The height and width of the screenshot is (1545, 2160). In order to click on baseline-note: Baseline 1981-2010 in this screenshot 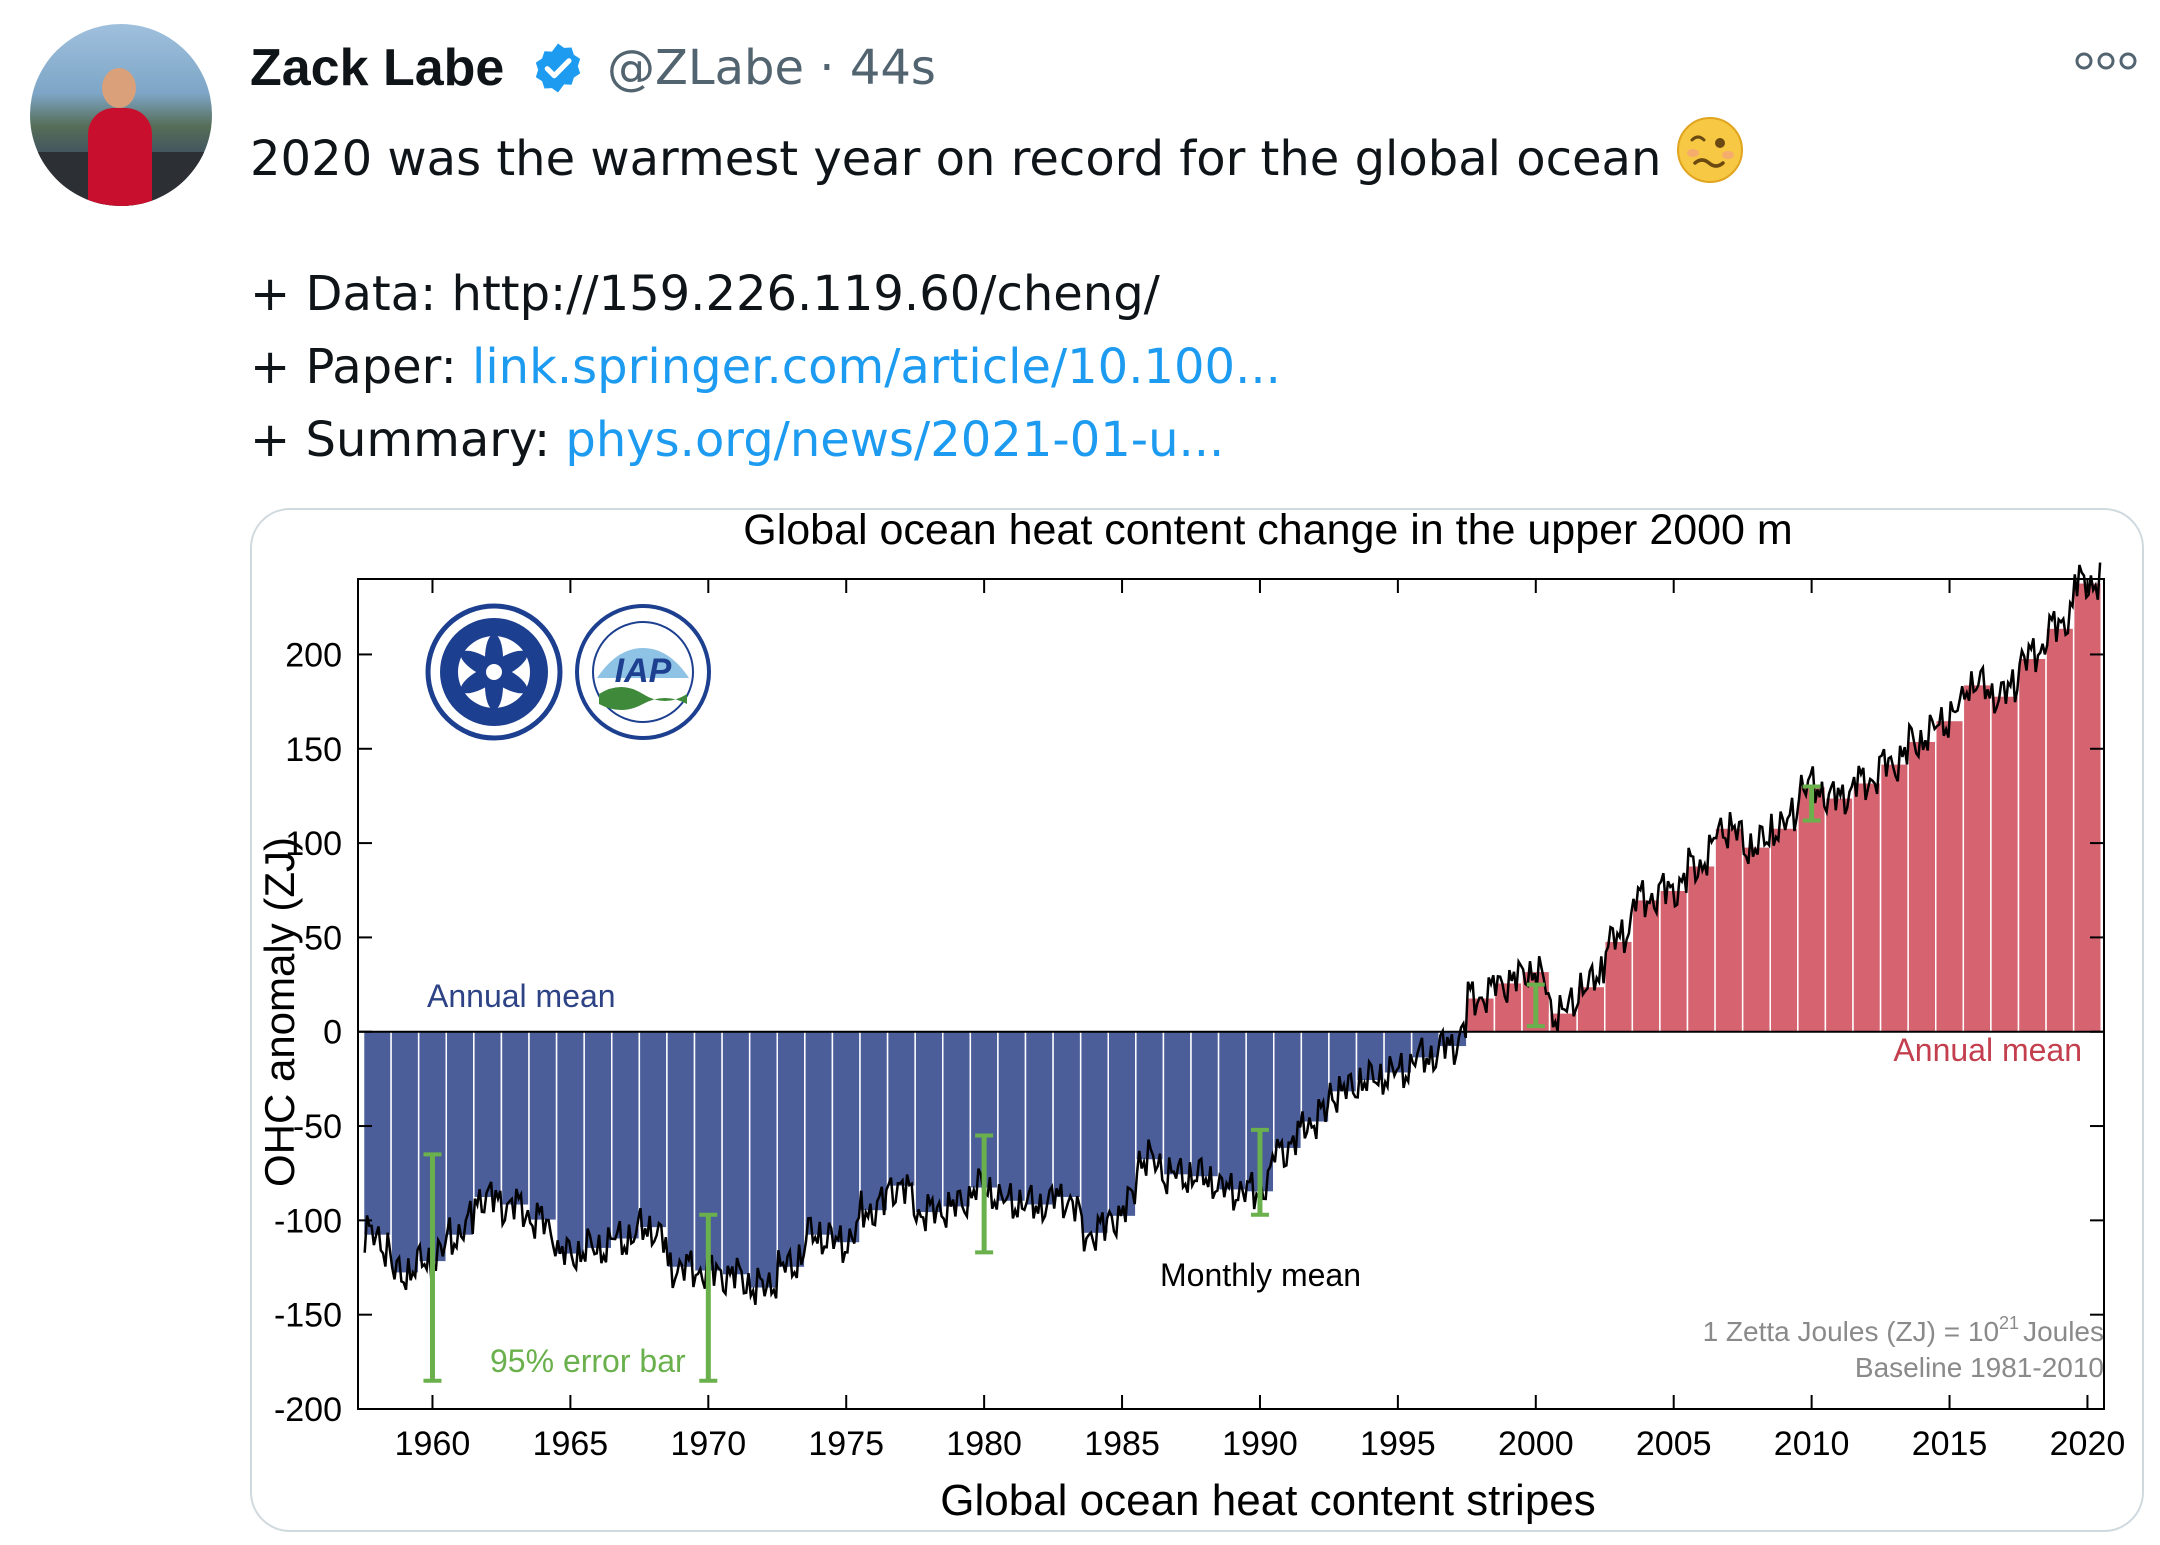, I will do `click(1979, 1367)`.